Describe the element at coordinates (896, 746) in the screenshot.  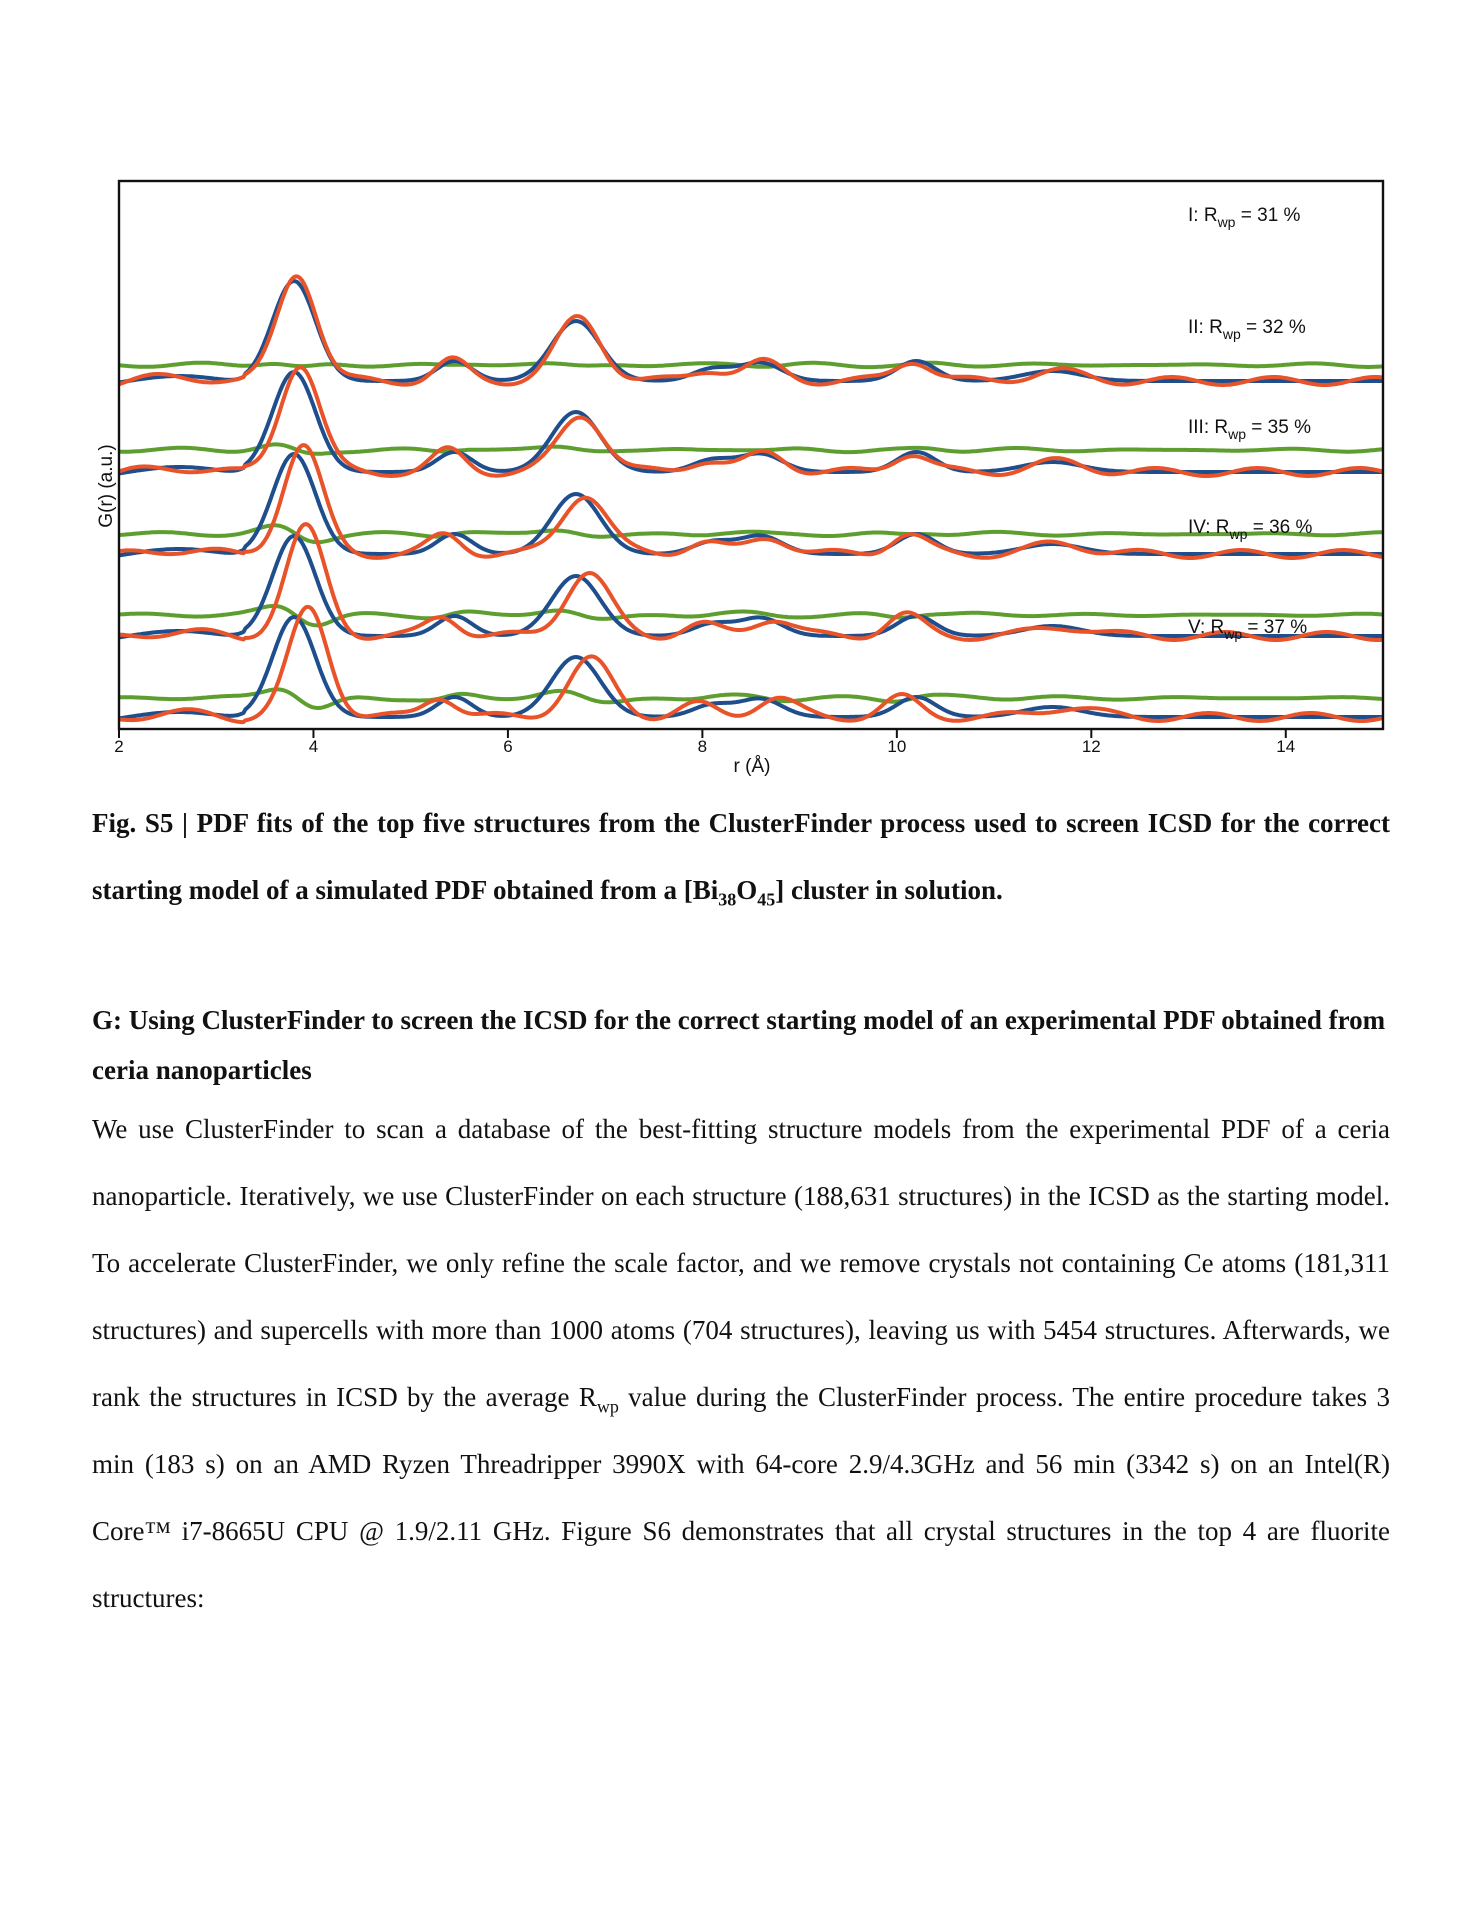
I see `x-tick-label-10: 10` at that location.